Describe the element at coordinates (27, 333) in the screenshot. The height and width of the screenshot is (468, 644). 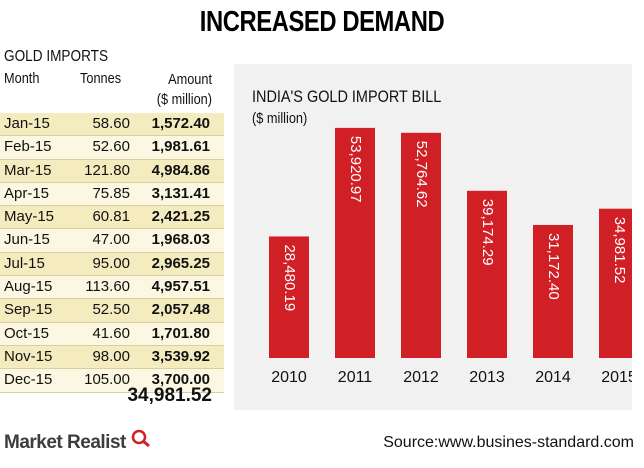
I see `month-cell: Oct-15` at that location.